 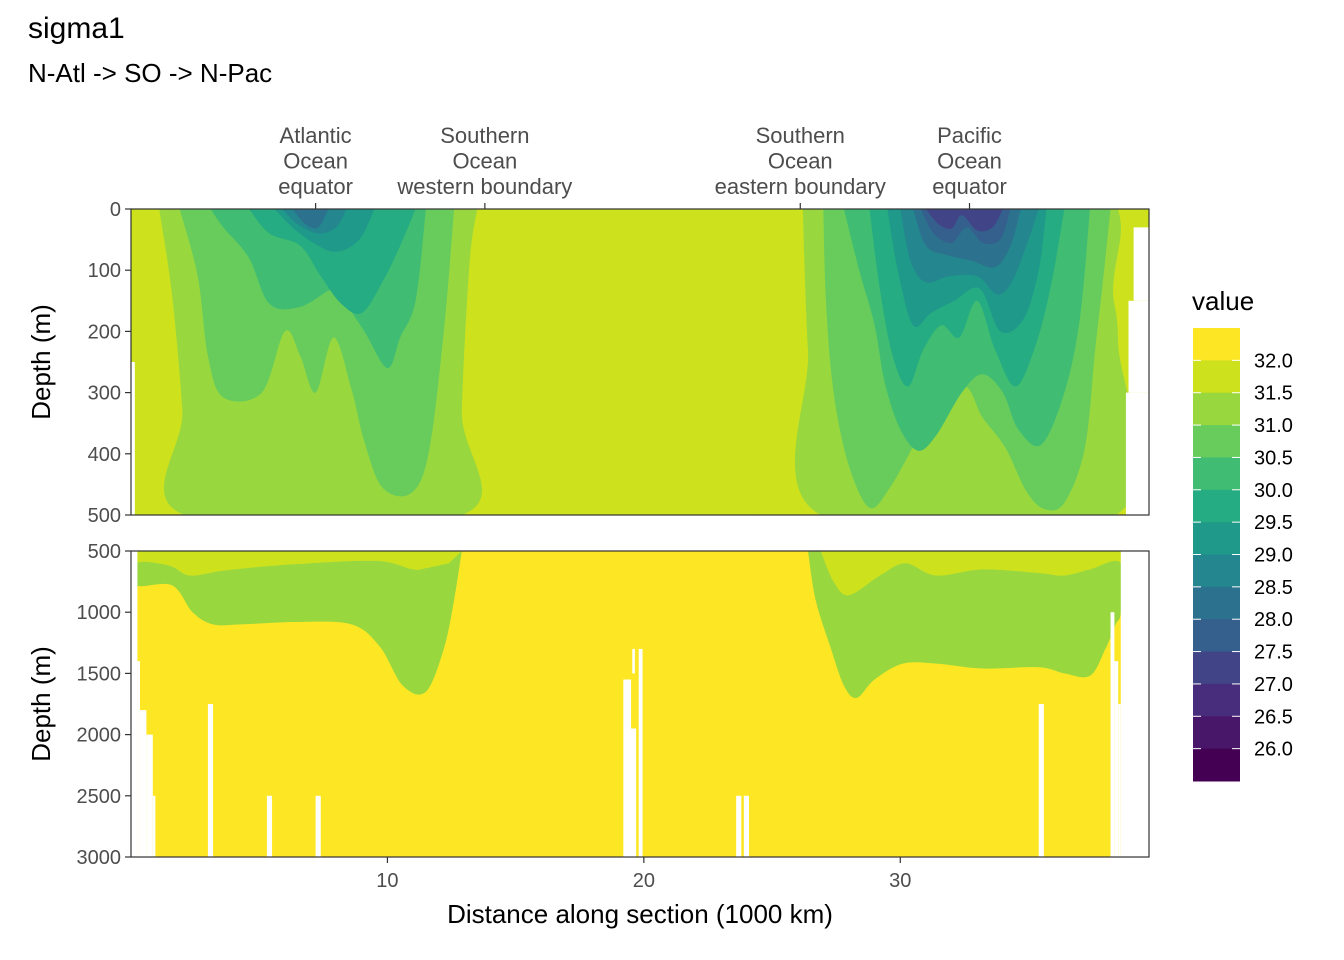 I want to click on legend-label-12: 26.0, so click(x=1273, y=750).